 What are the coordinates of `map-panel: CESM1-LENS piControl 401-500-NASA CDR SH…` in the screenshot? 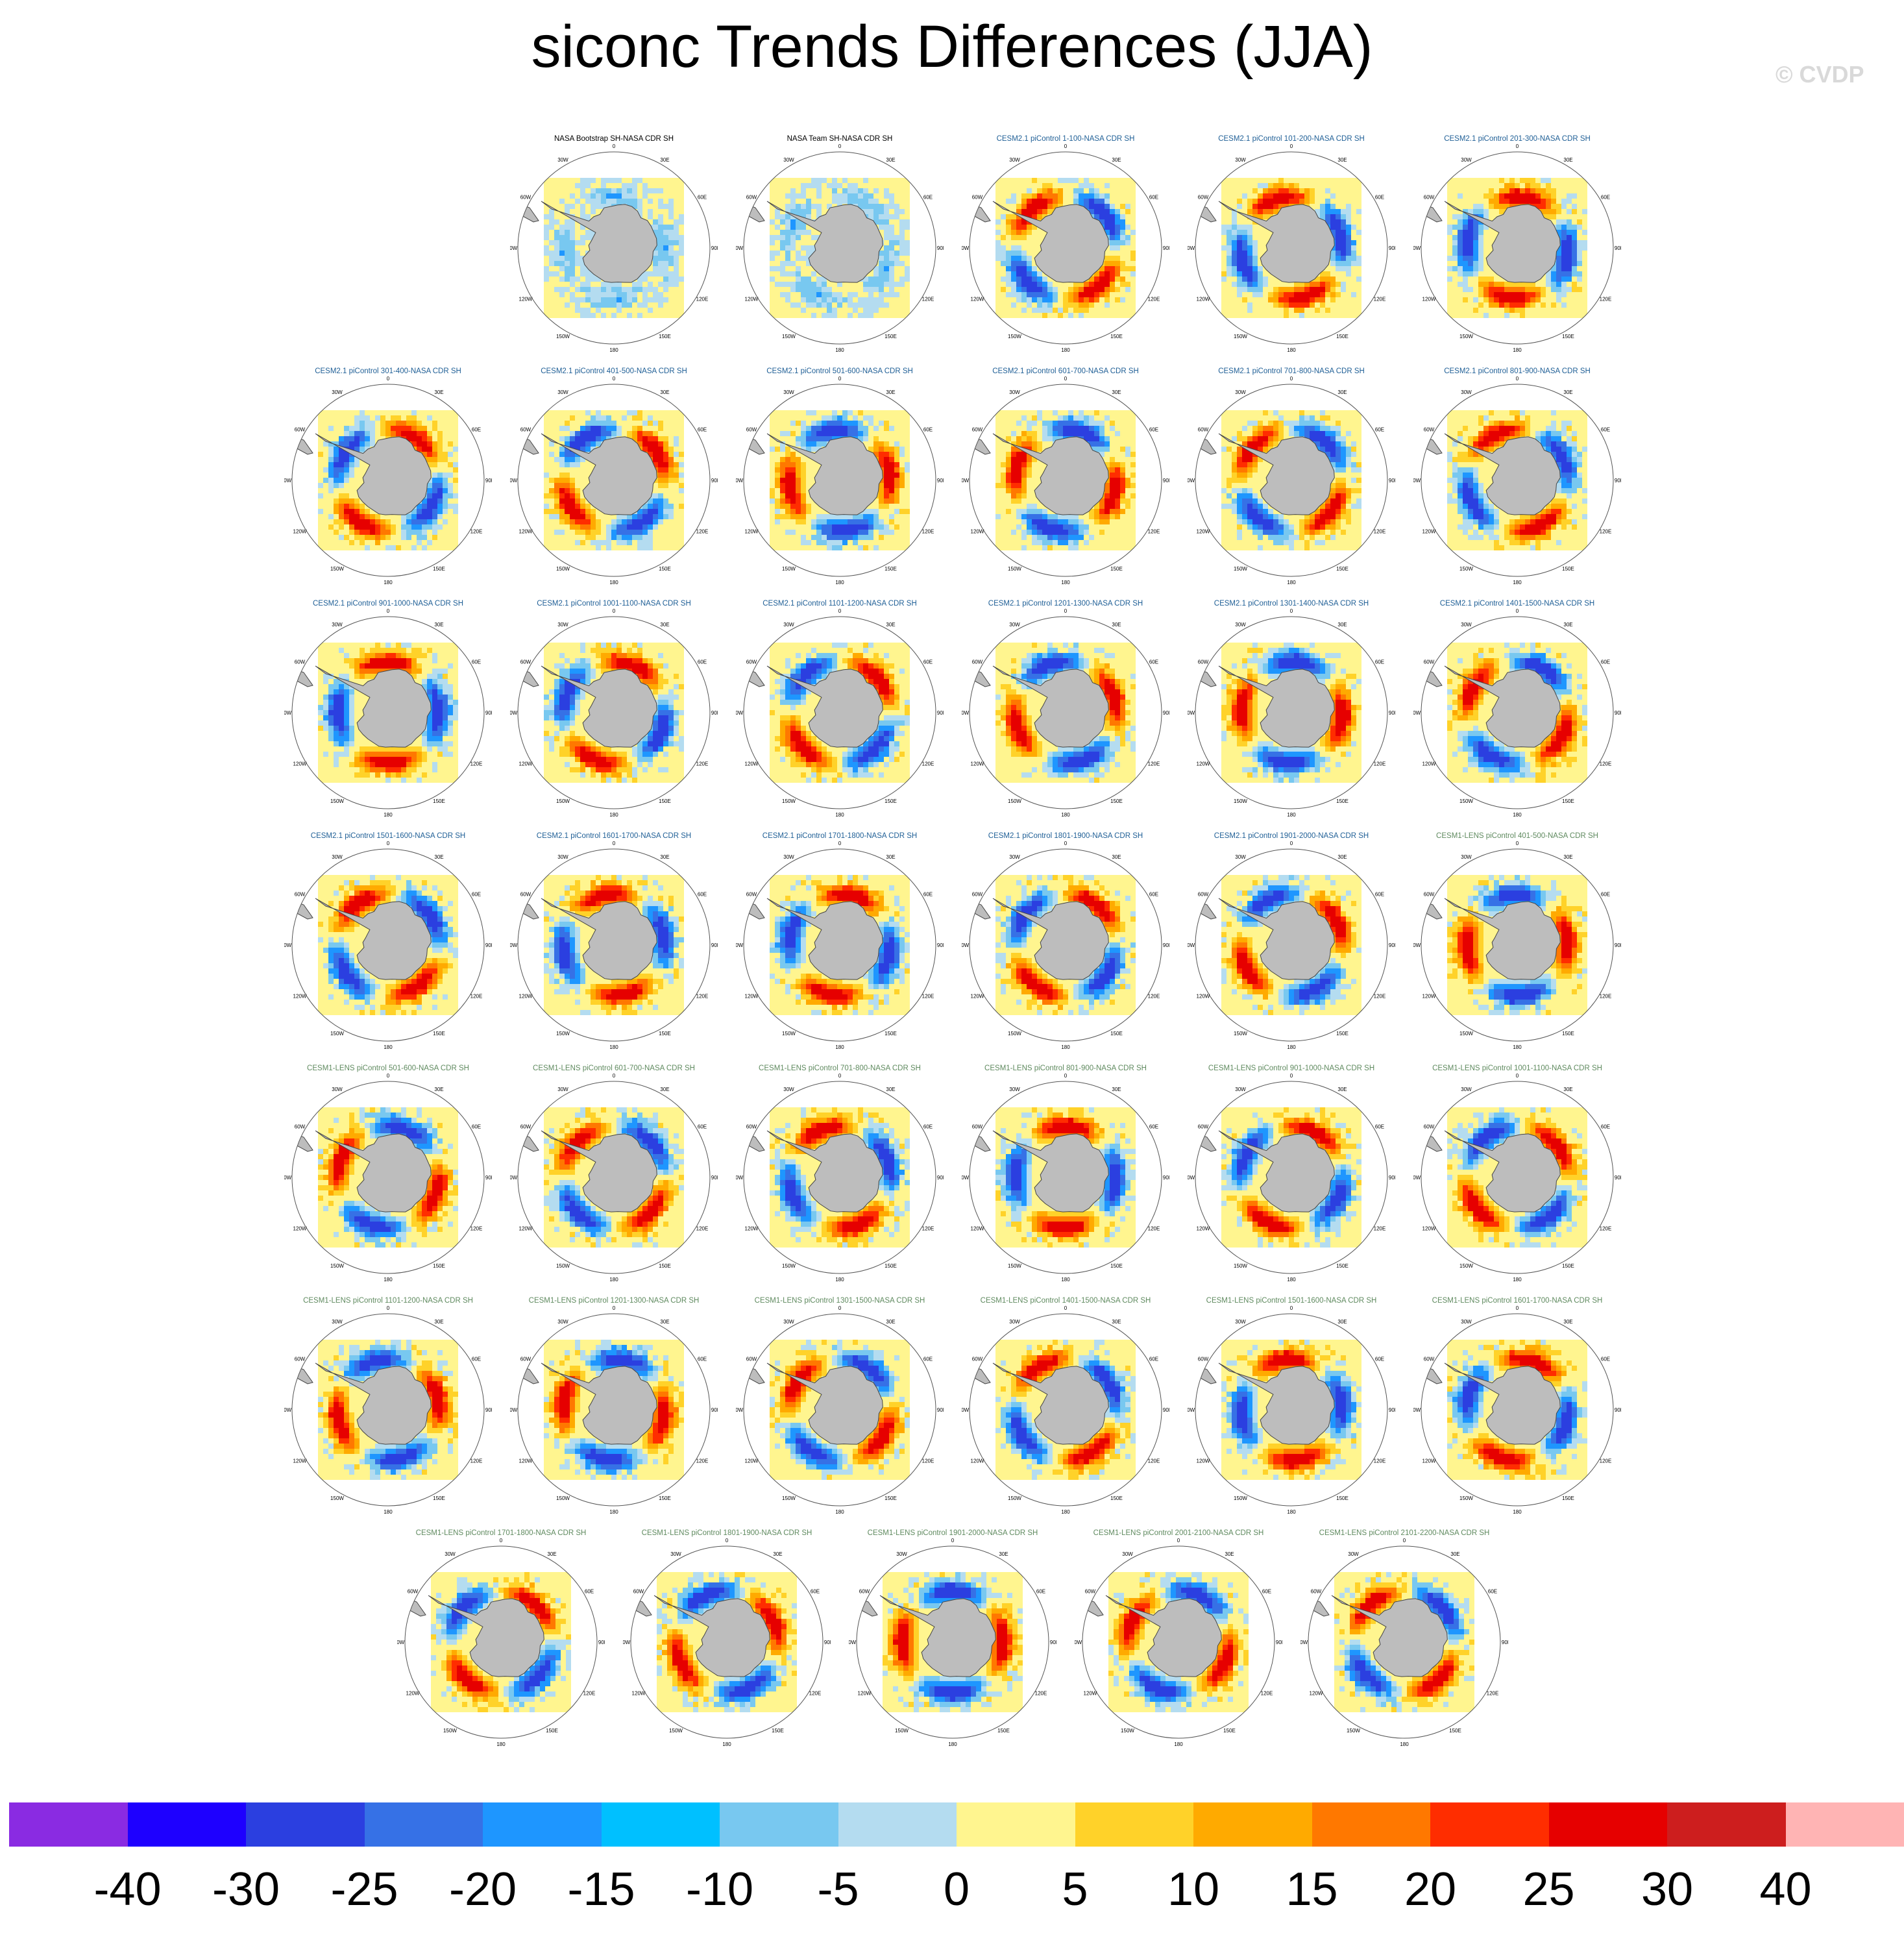 It's located at (1517, 941).